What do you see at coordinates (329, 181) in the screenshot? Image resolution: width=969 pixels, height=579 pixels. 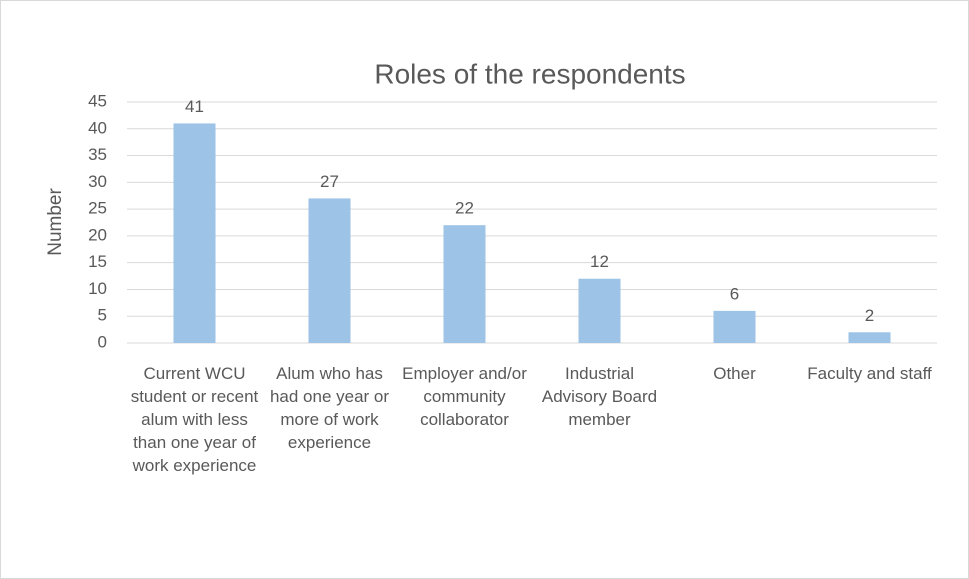 I see `data-label: 27` at bounding box center [329, 181].